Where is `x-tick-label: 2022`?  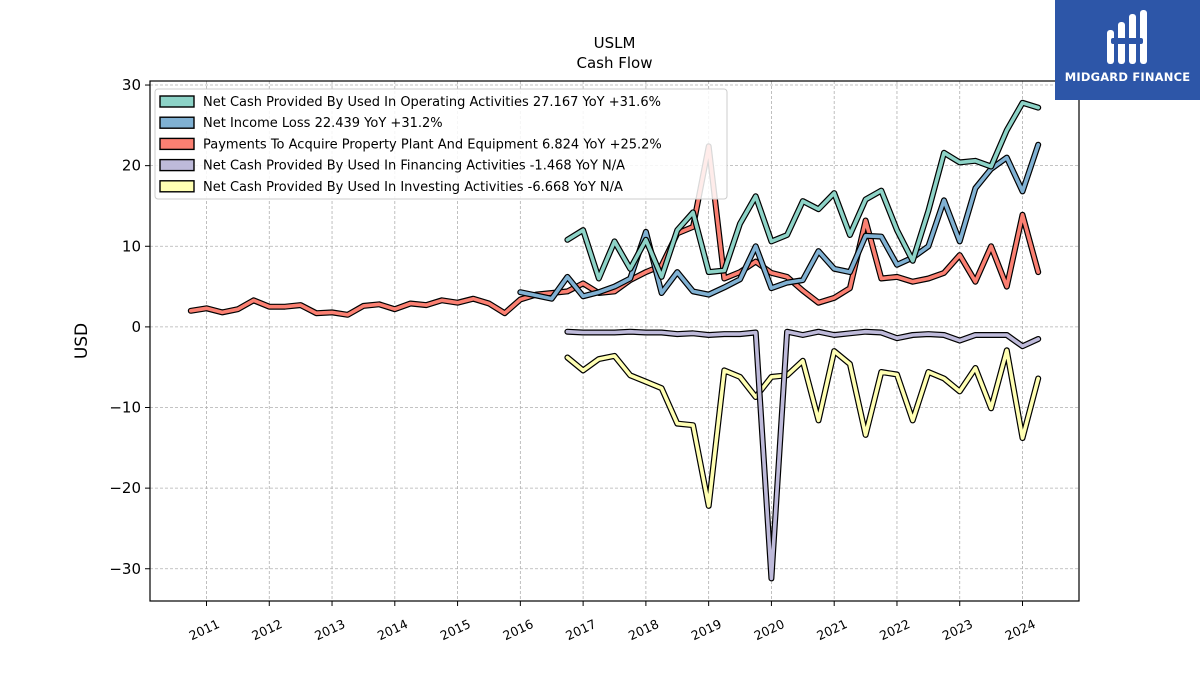 x-tick-label: 2022 is located at coordinates (894, 629).